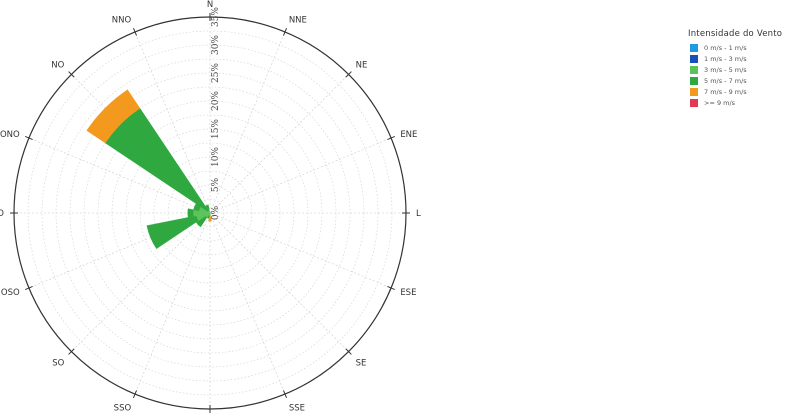  What do you see at coordinates (725, 58) in the screenshot?
I see `legend-label: 1 m/s - 3 m/s` at bounding box center [725, 58].